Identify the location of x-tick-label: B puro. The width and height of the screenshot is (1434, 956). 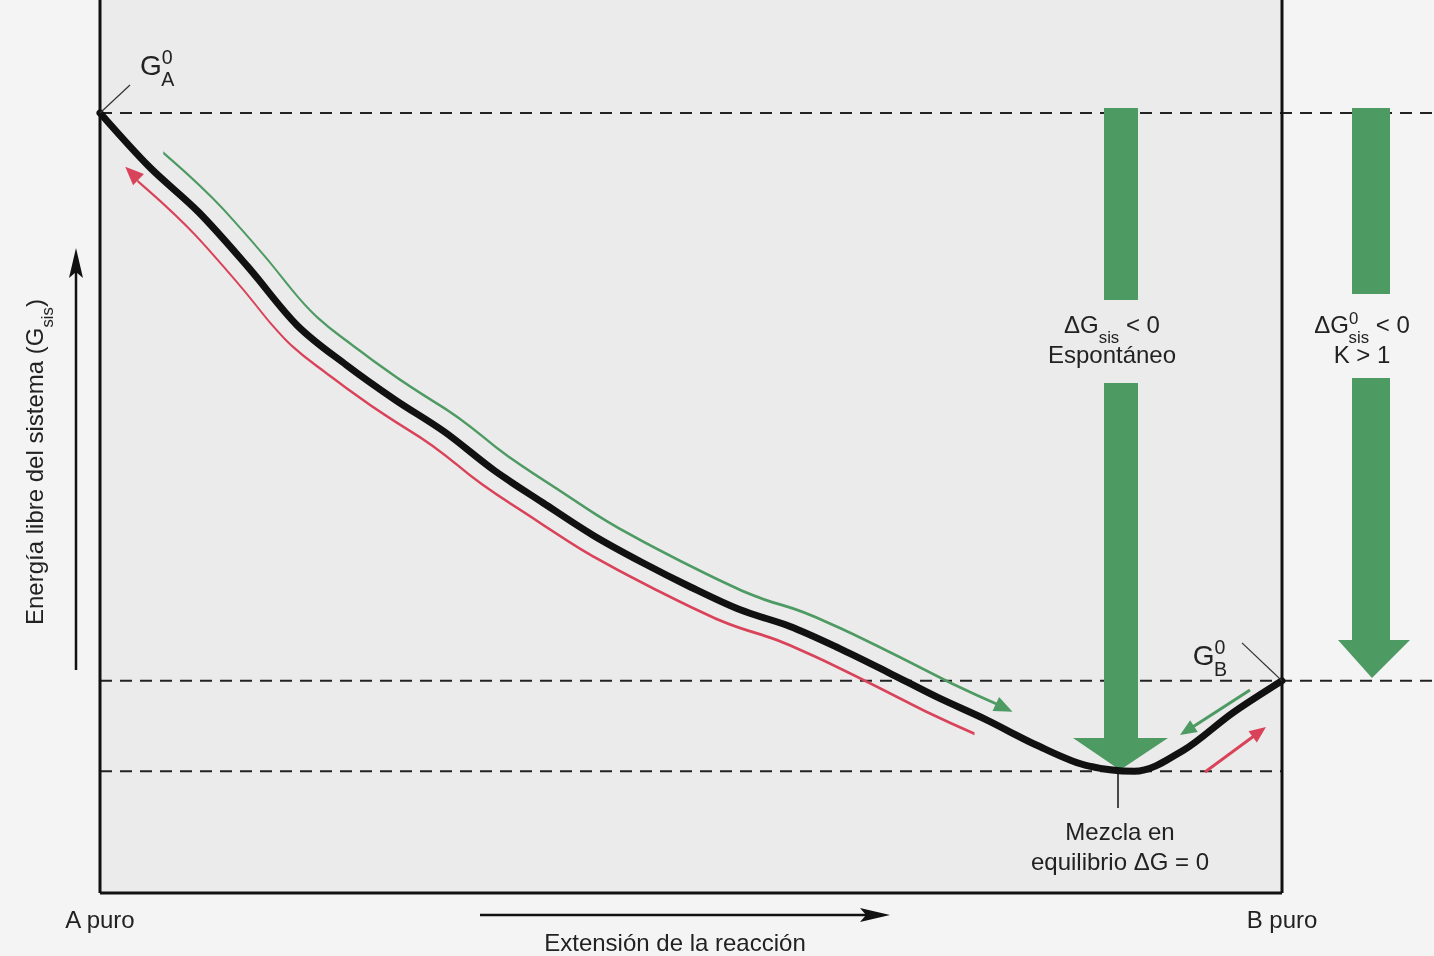
(1282, 919).